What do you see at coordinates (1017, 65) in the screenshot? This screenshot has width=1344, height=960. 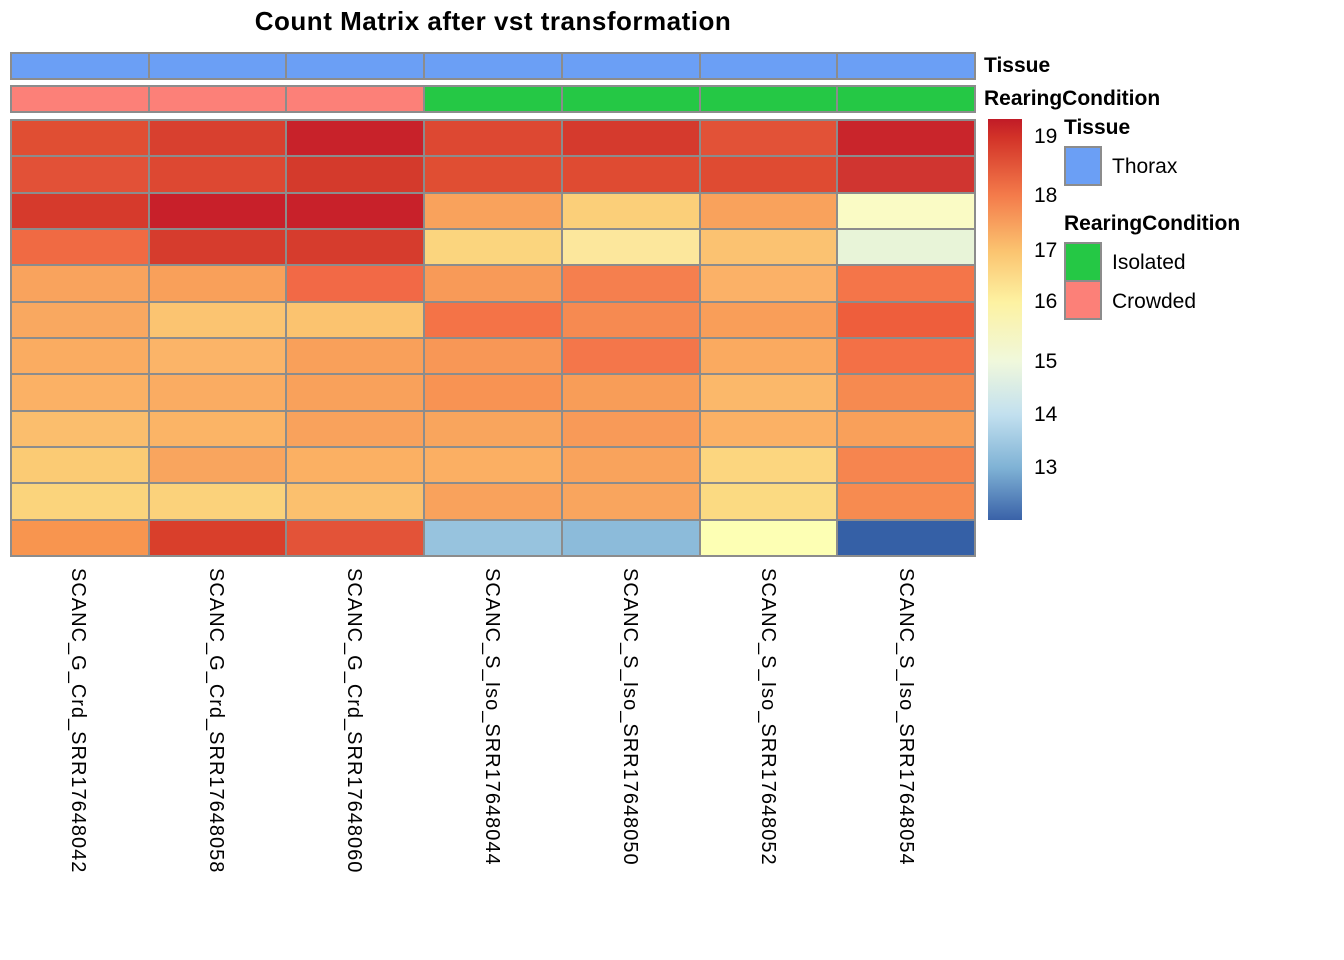 I see `tissue-bar-label: Tissue` at bounding box center [1017, 65].